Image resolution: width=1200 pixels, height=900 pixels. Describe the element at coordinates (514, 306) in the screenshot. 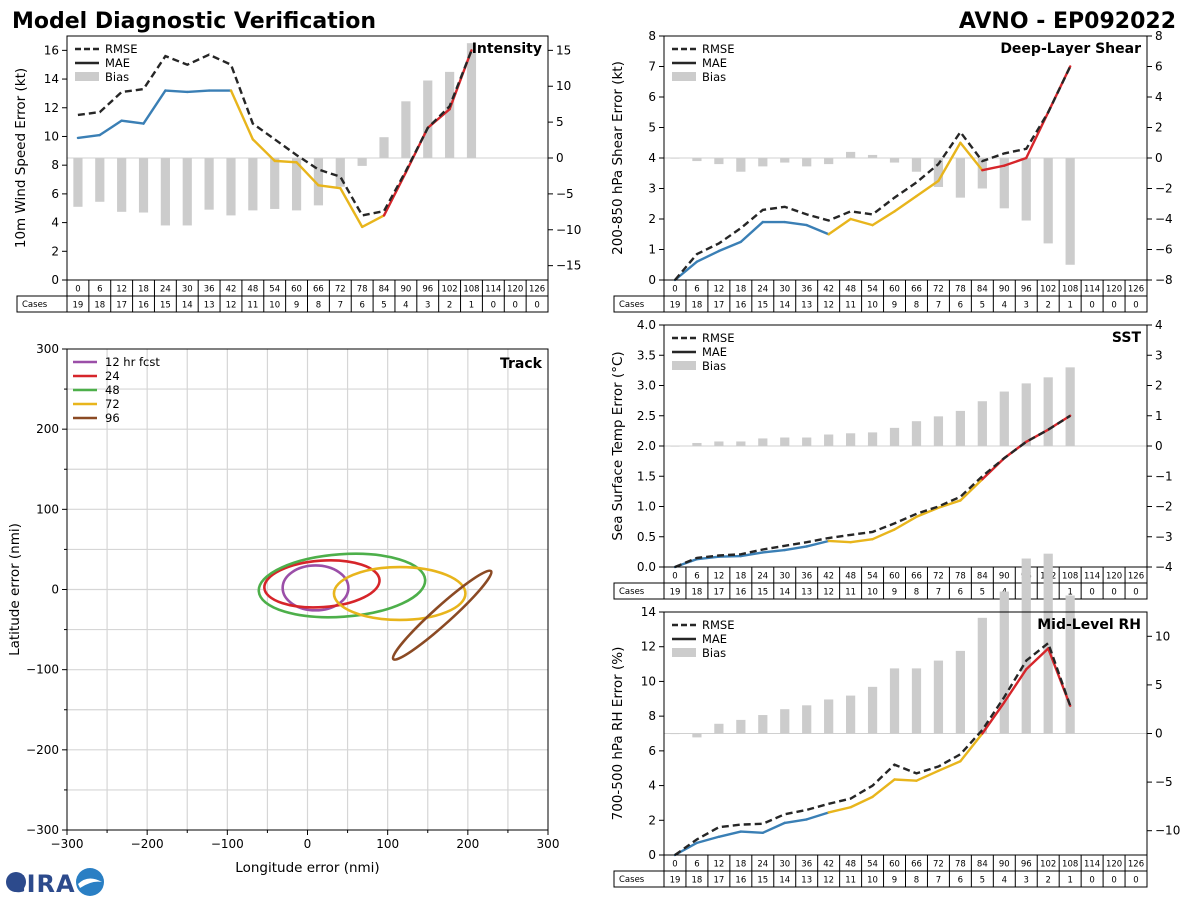

I see `case-cell-120: 0` at that location.